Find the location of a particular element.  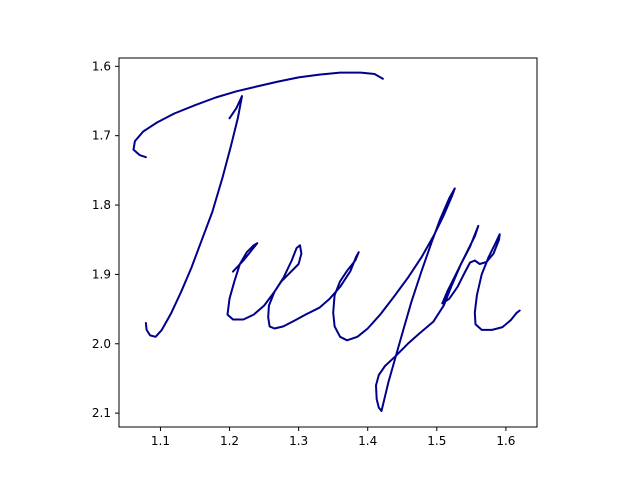

x-tick-label: 1.6 is located at coordinates (505, 441).